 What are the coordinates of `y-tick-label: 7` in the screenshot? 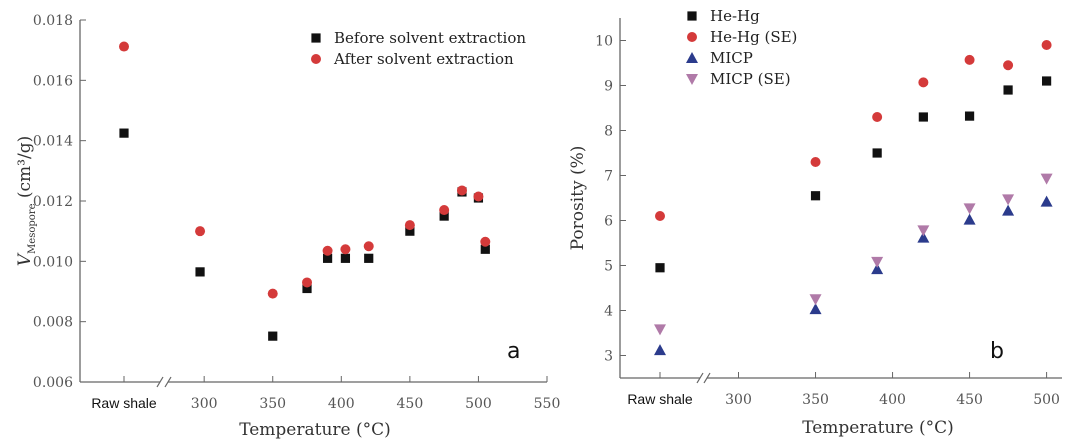 It's located at (608, 177).